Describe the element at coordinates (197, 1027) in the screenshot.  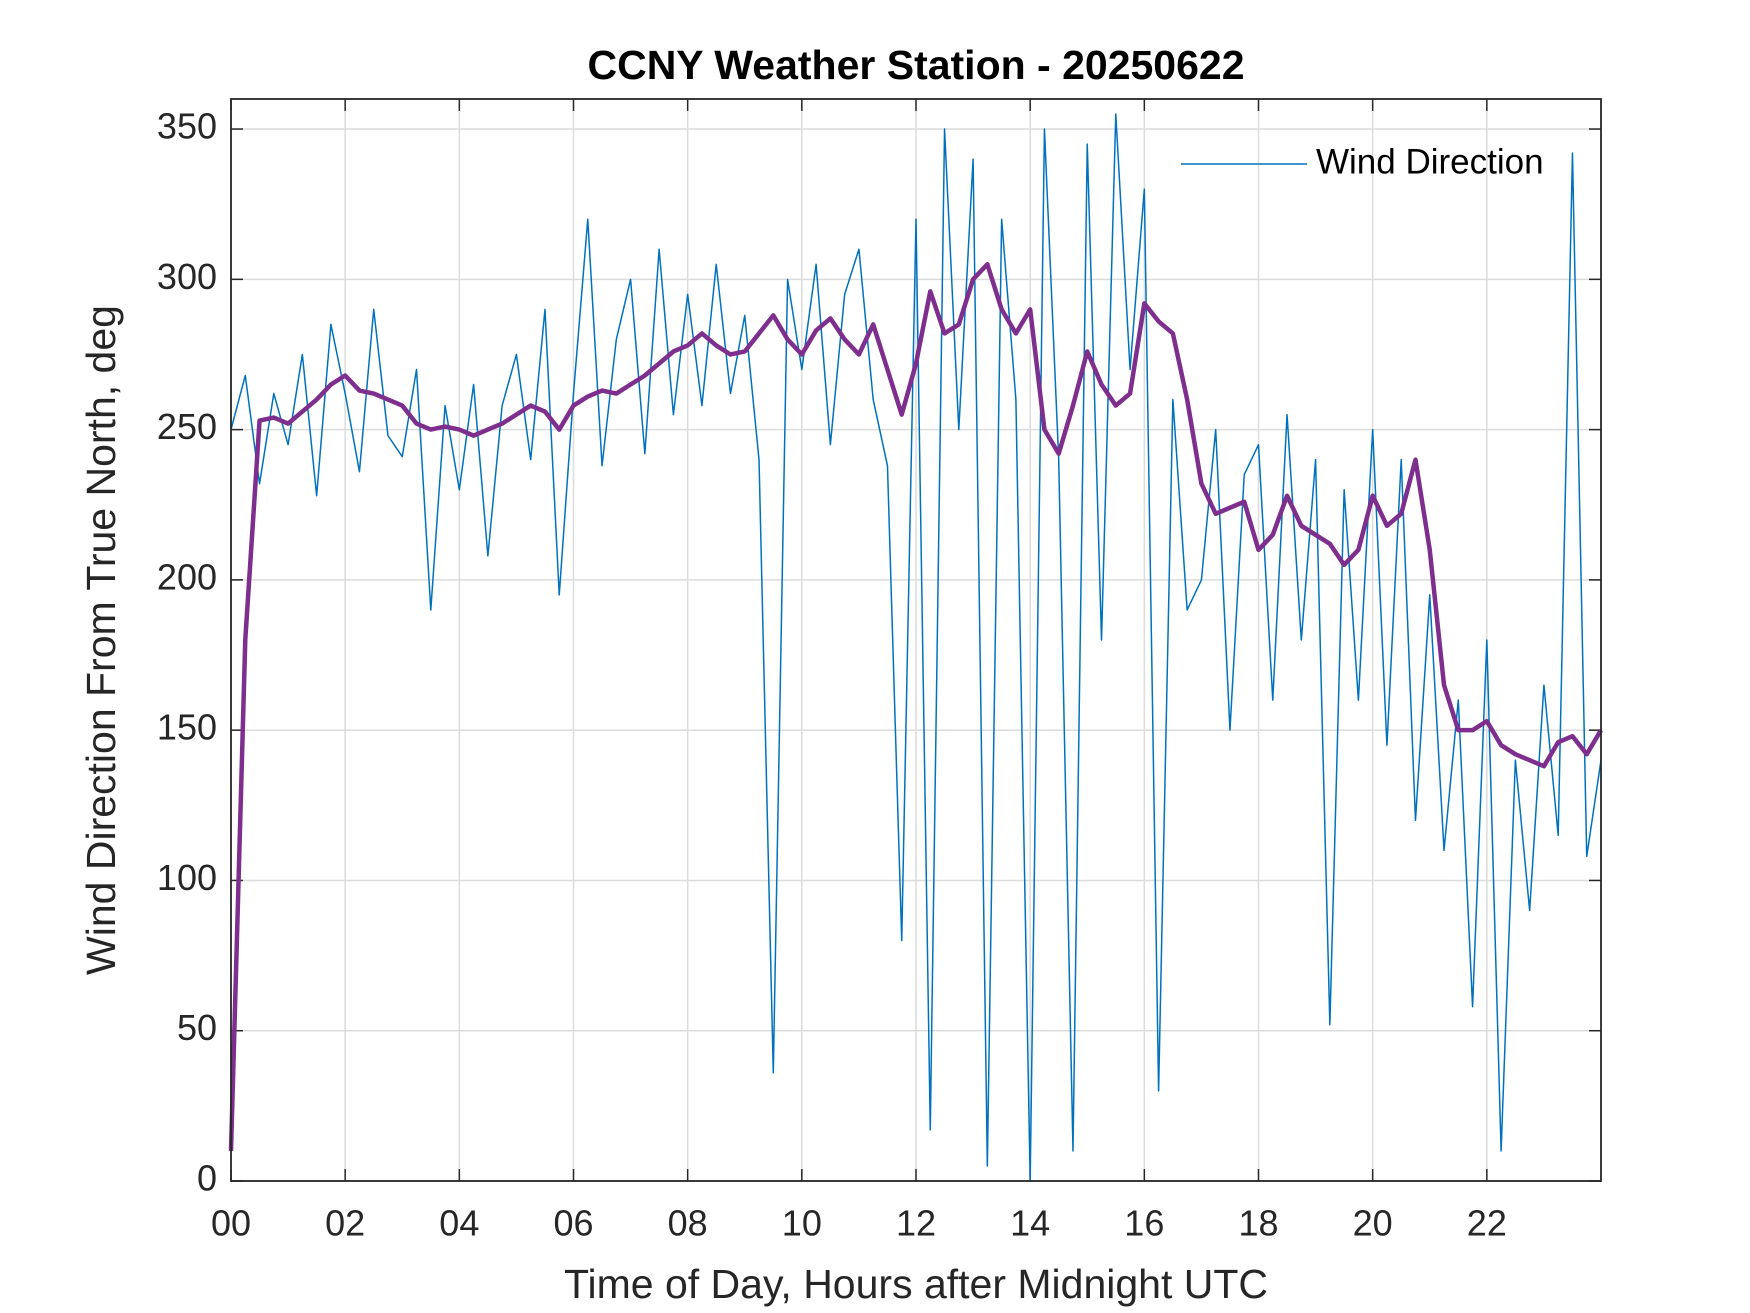
I see `y-tick-label: 50` at that location.